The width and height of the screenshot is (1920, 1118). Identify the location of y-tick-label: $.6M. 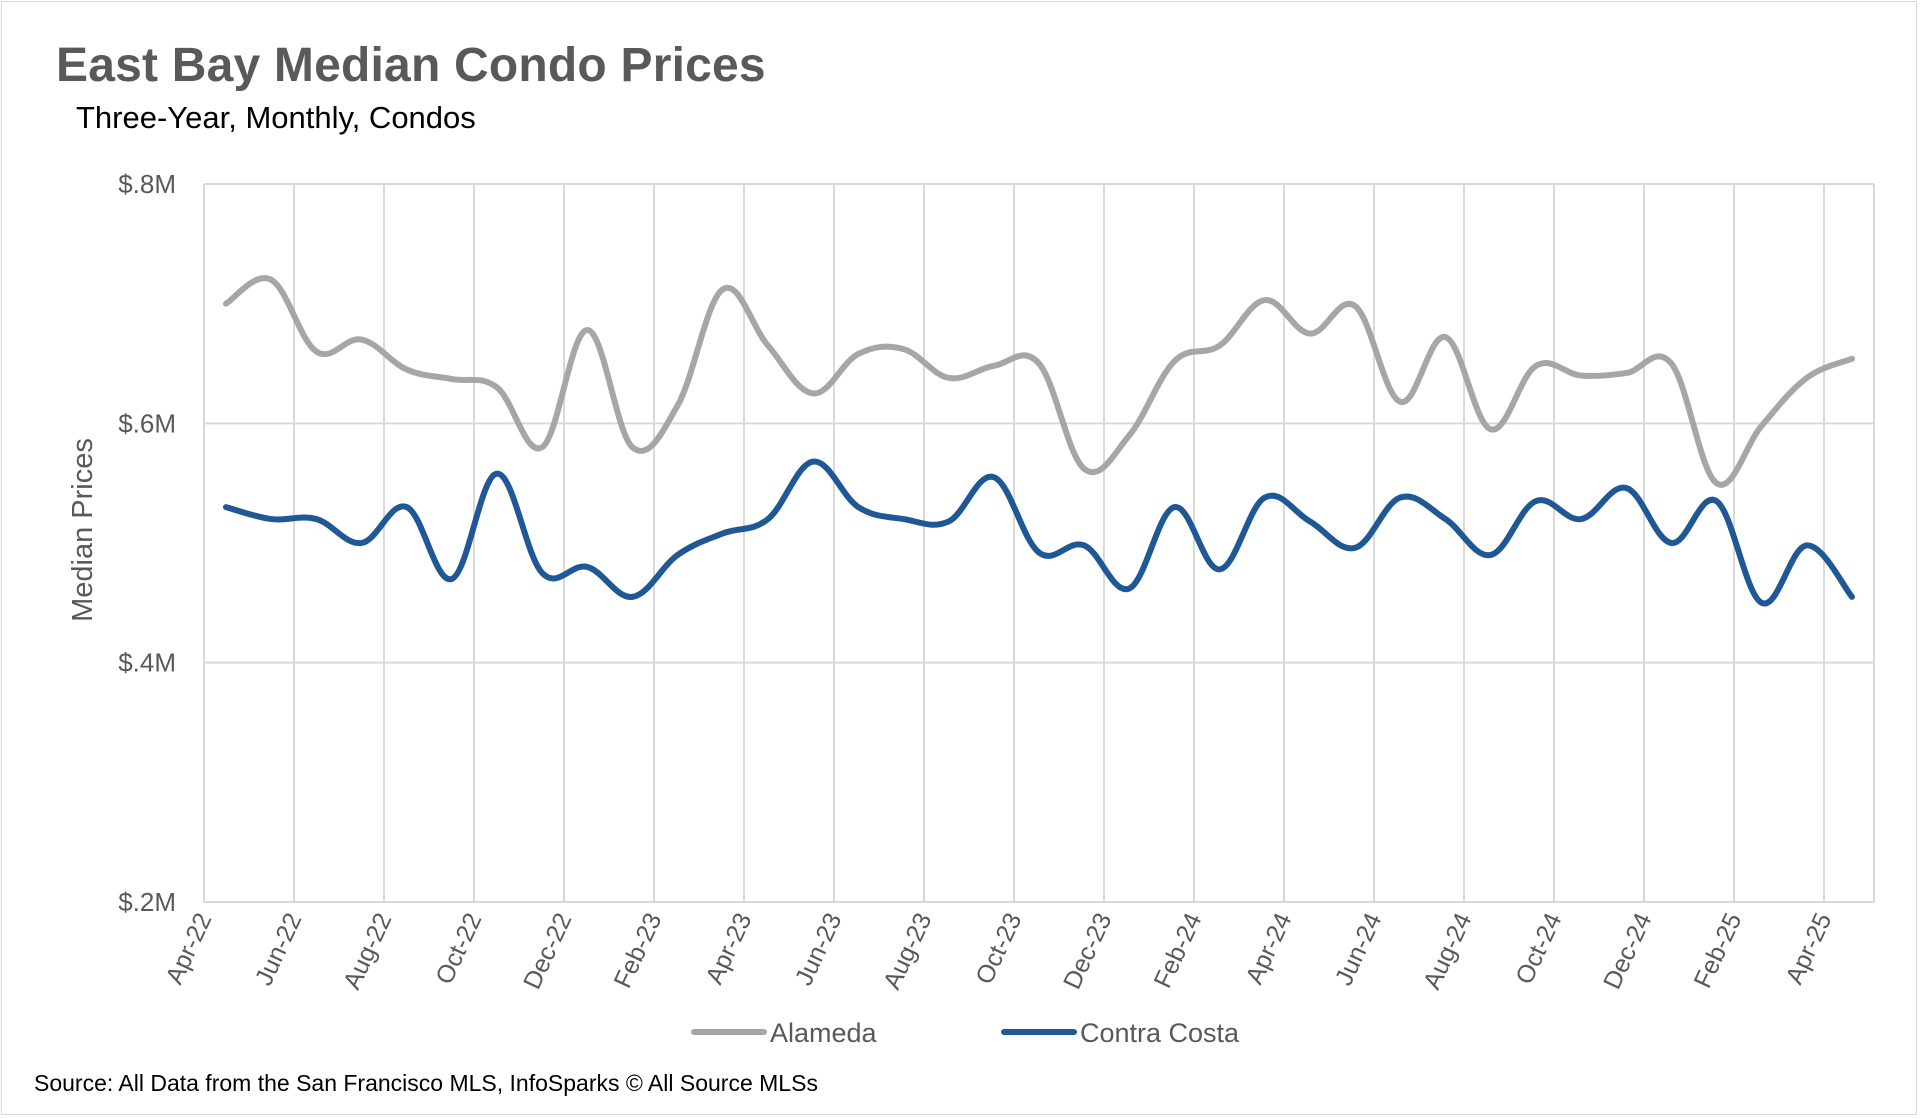
(147, 423).